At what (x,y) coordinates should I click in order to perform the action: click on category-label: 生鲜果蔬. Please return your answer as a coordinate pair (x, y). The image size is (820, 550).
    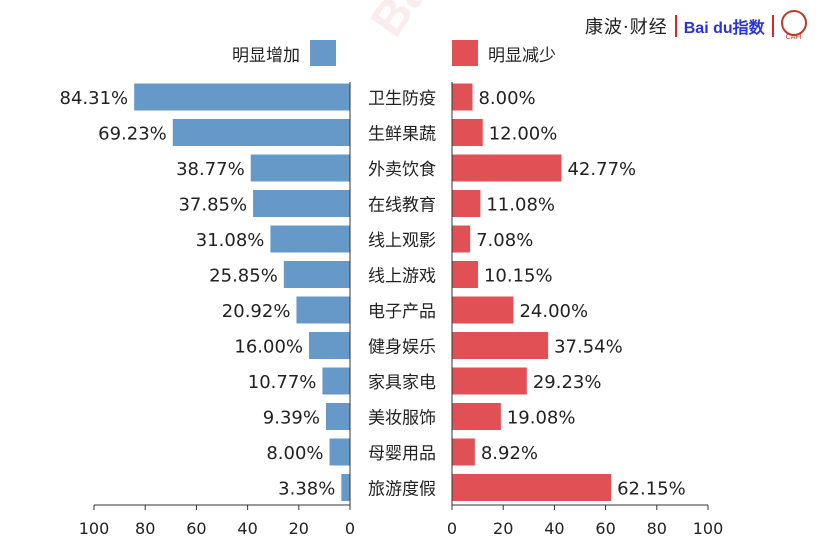
    Looking at the image, I should click on (402, 135).